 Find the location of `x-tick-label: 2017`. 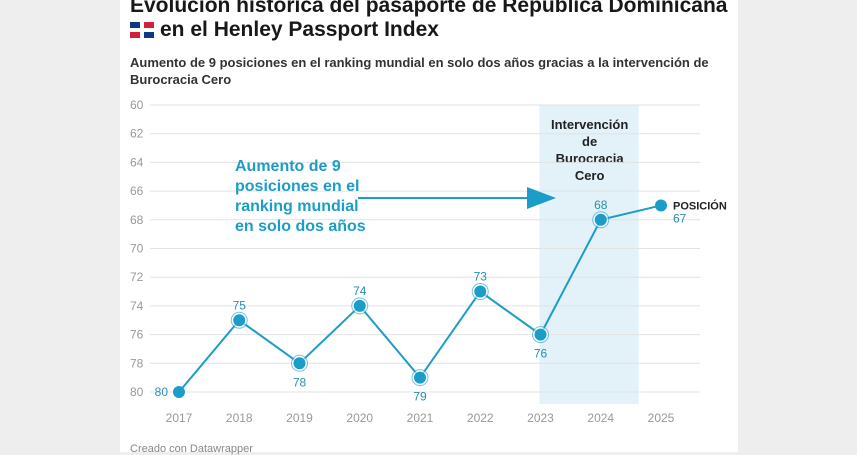

x-tick-label: 2017 is located at coordinates (179, 418).